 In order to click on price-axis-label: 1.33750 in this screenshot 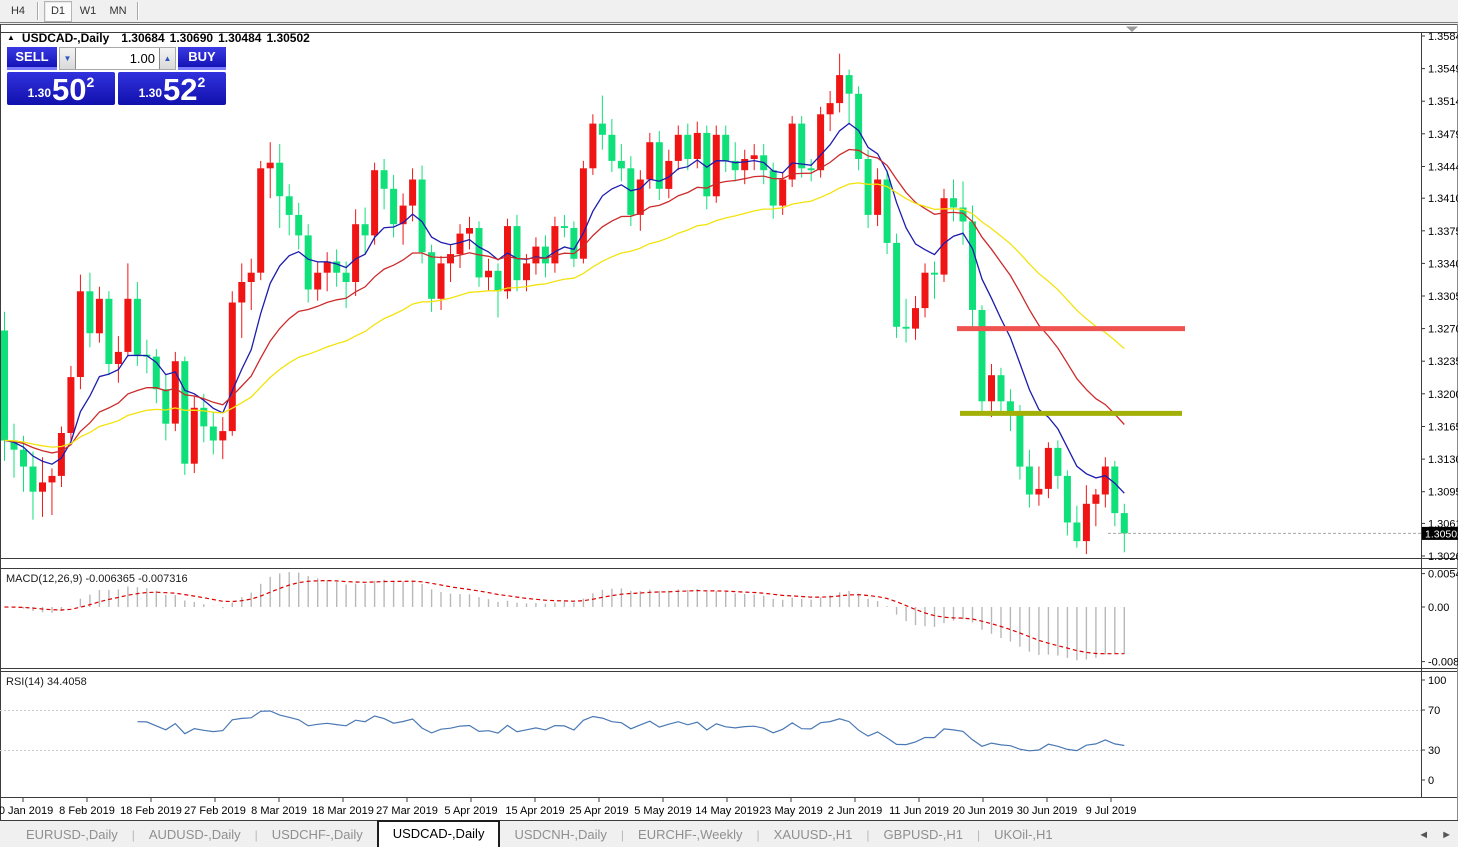, I will do `click(1443, 232)`.